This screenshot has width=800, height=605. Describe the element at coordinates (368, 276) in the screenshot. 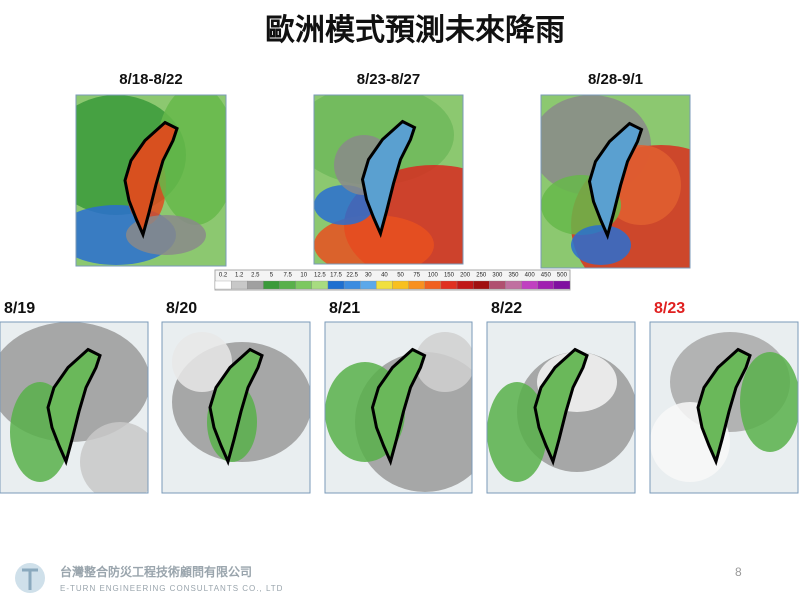

I see `colorbar-label: 30` at that location.